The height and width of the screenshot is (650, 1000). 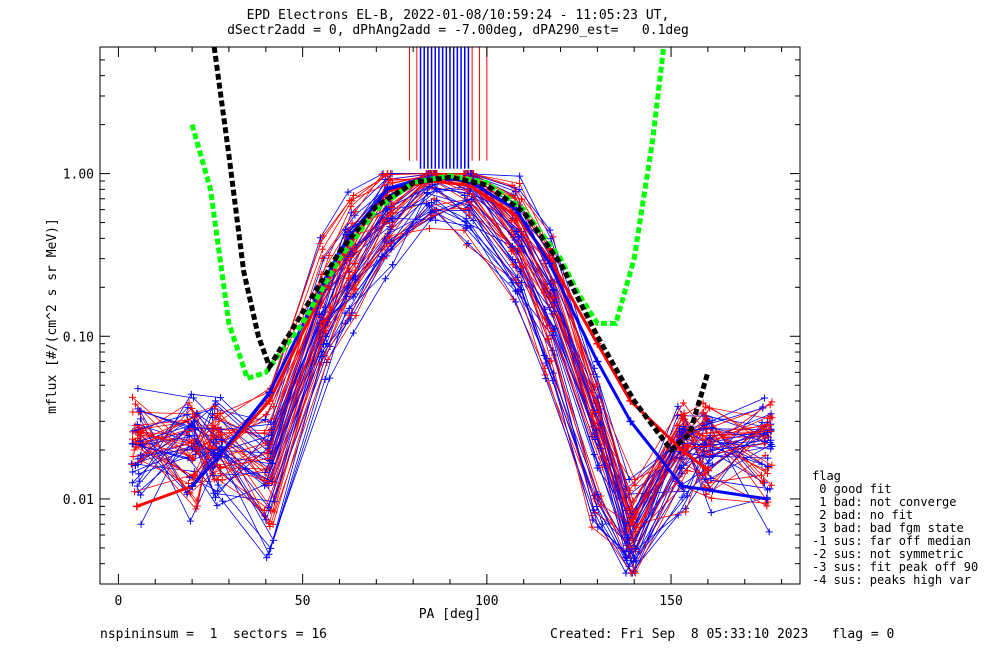 What do you see at coordinates (888, 528) in the screenshot?
I see `flag-legend-item: 3 bad: bad fgm state` at bounding box center [888, 528].